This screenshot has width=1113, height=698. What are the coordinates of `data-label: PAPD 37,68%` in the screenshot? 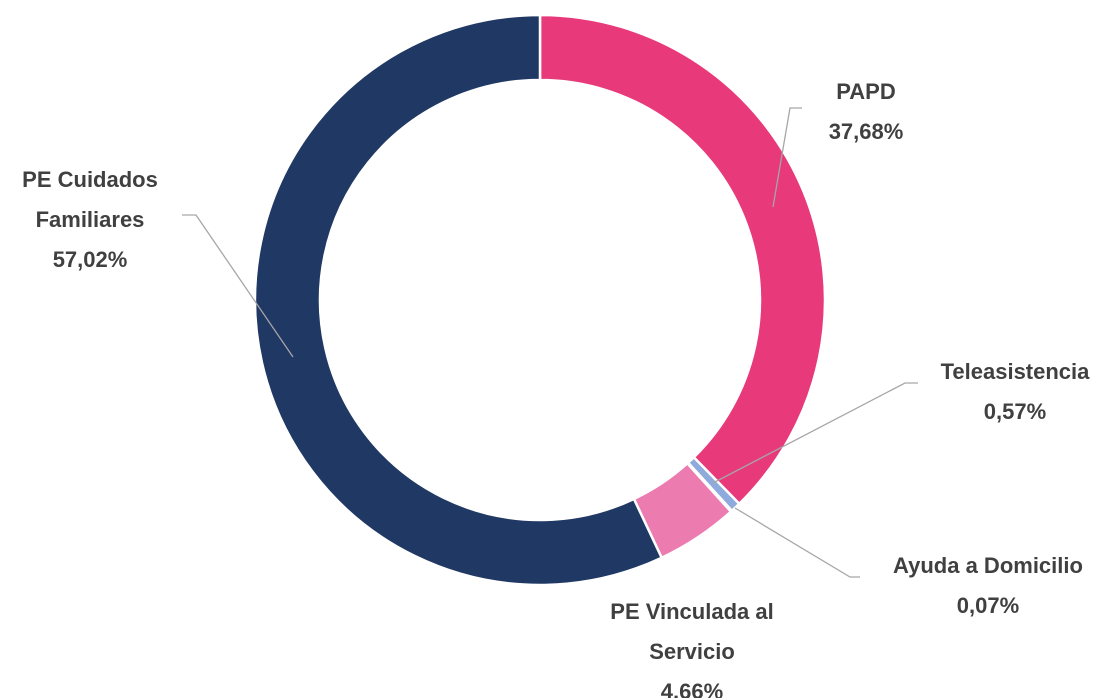 It's located at (866, 112).